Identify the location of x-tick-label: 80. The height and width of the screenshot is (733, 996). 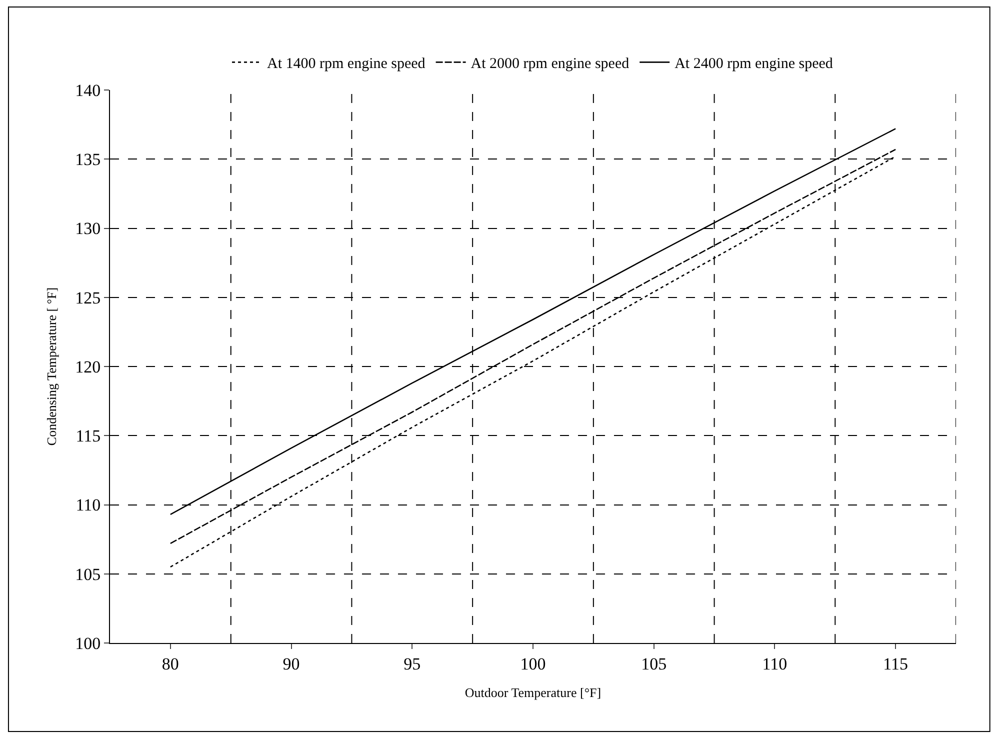
(170, 664).